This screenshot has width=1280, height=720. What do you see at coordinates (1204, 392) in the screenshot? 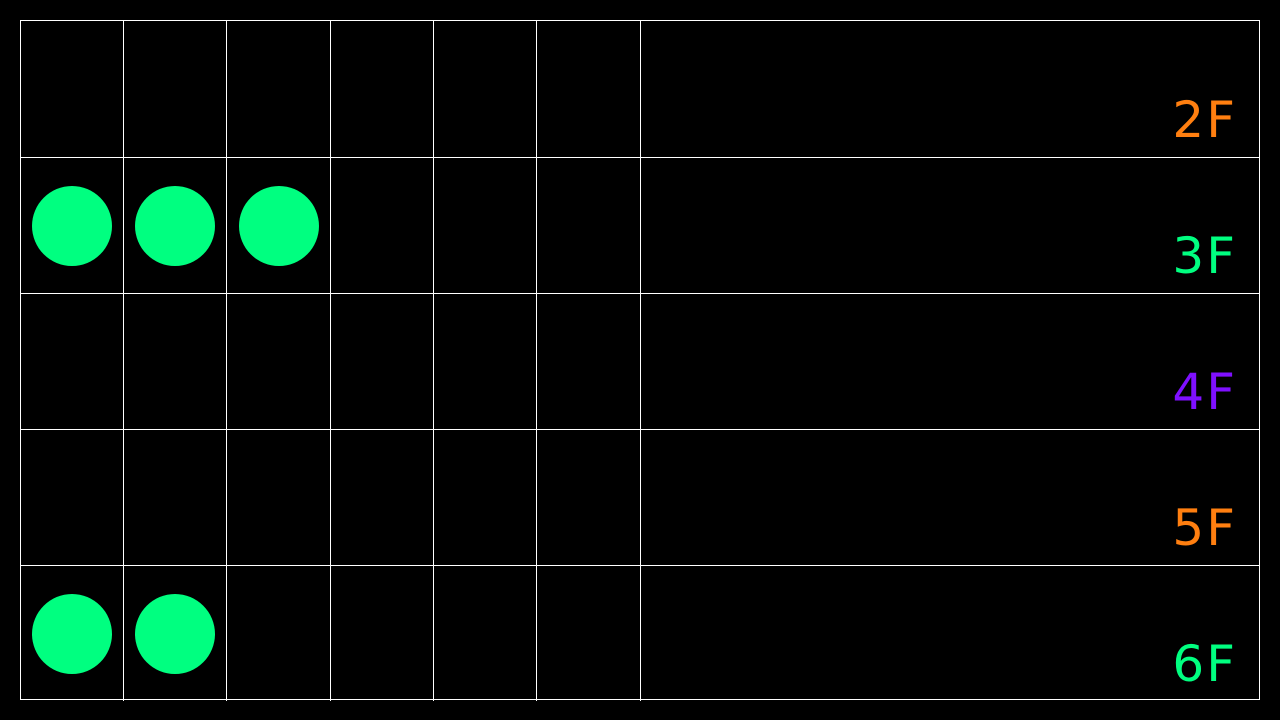
I see `floor-label: 4F` at bounding box center [1204, 392].